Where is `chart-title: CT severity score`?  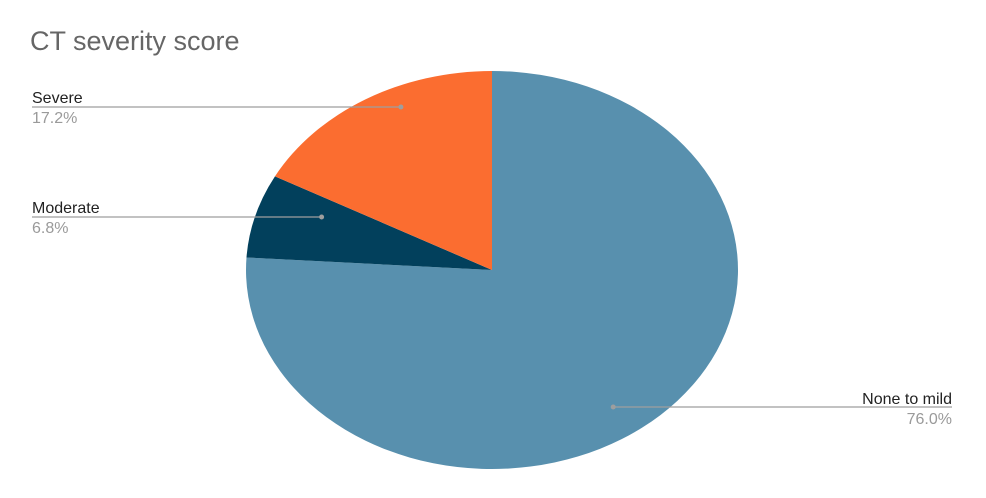
chart-title: CT severity score is located at coordinates (135, 41).